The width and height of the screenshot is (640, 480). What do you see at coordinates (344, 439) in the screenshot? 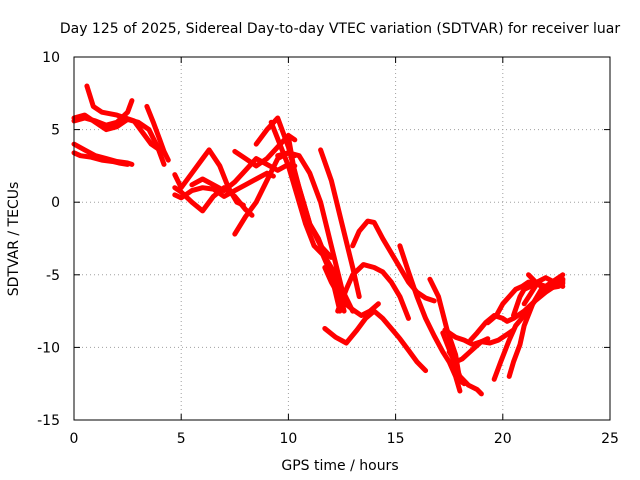
I see `x-tick-labels: 0 5 10 15 20 25` at bounding box center [344, 439].